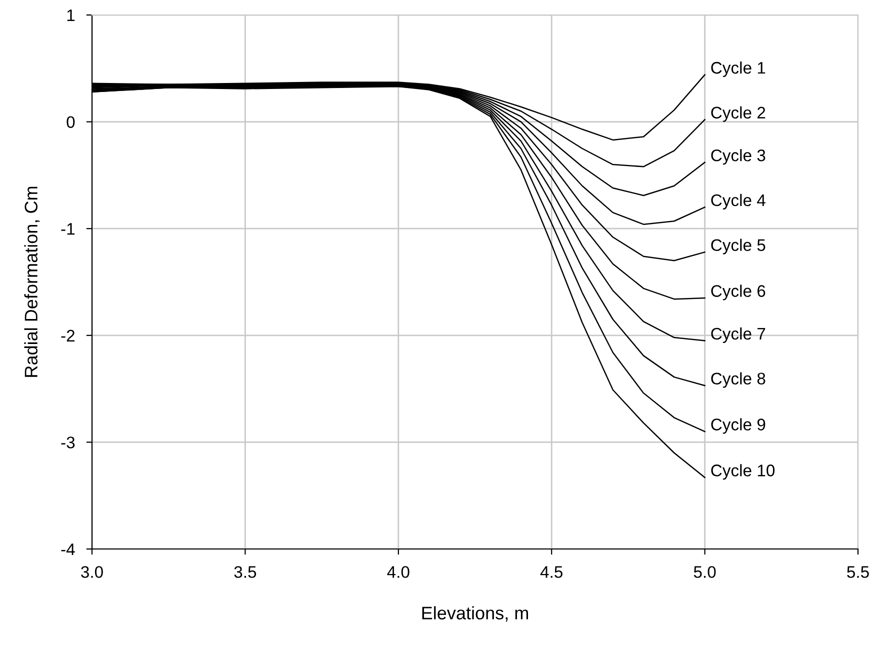 The width and height of the screenshot is (880, 647). I want to click on x-tick-label: 4.0, so click(398, 572).